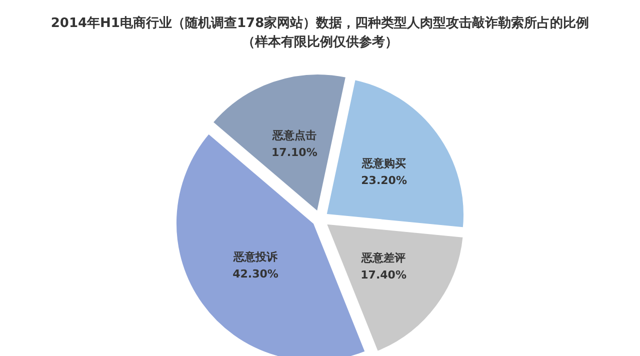 The width and height of the screenshot is (640, 356). I want to click on data-label: 23.20%, so click(384, 181).